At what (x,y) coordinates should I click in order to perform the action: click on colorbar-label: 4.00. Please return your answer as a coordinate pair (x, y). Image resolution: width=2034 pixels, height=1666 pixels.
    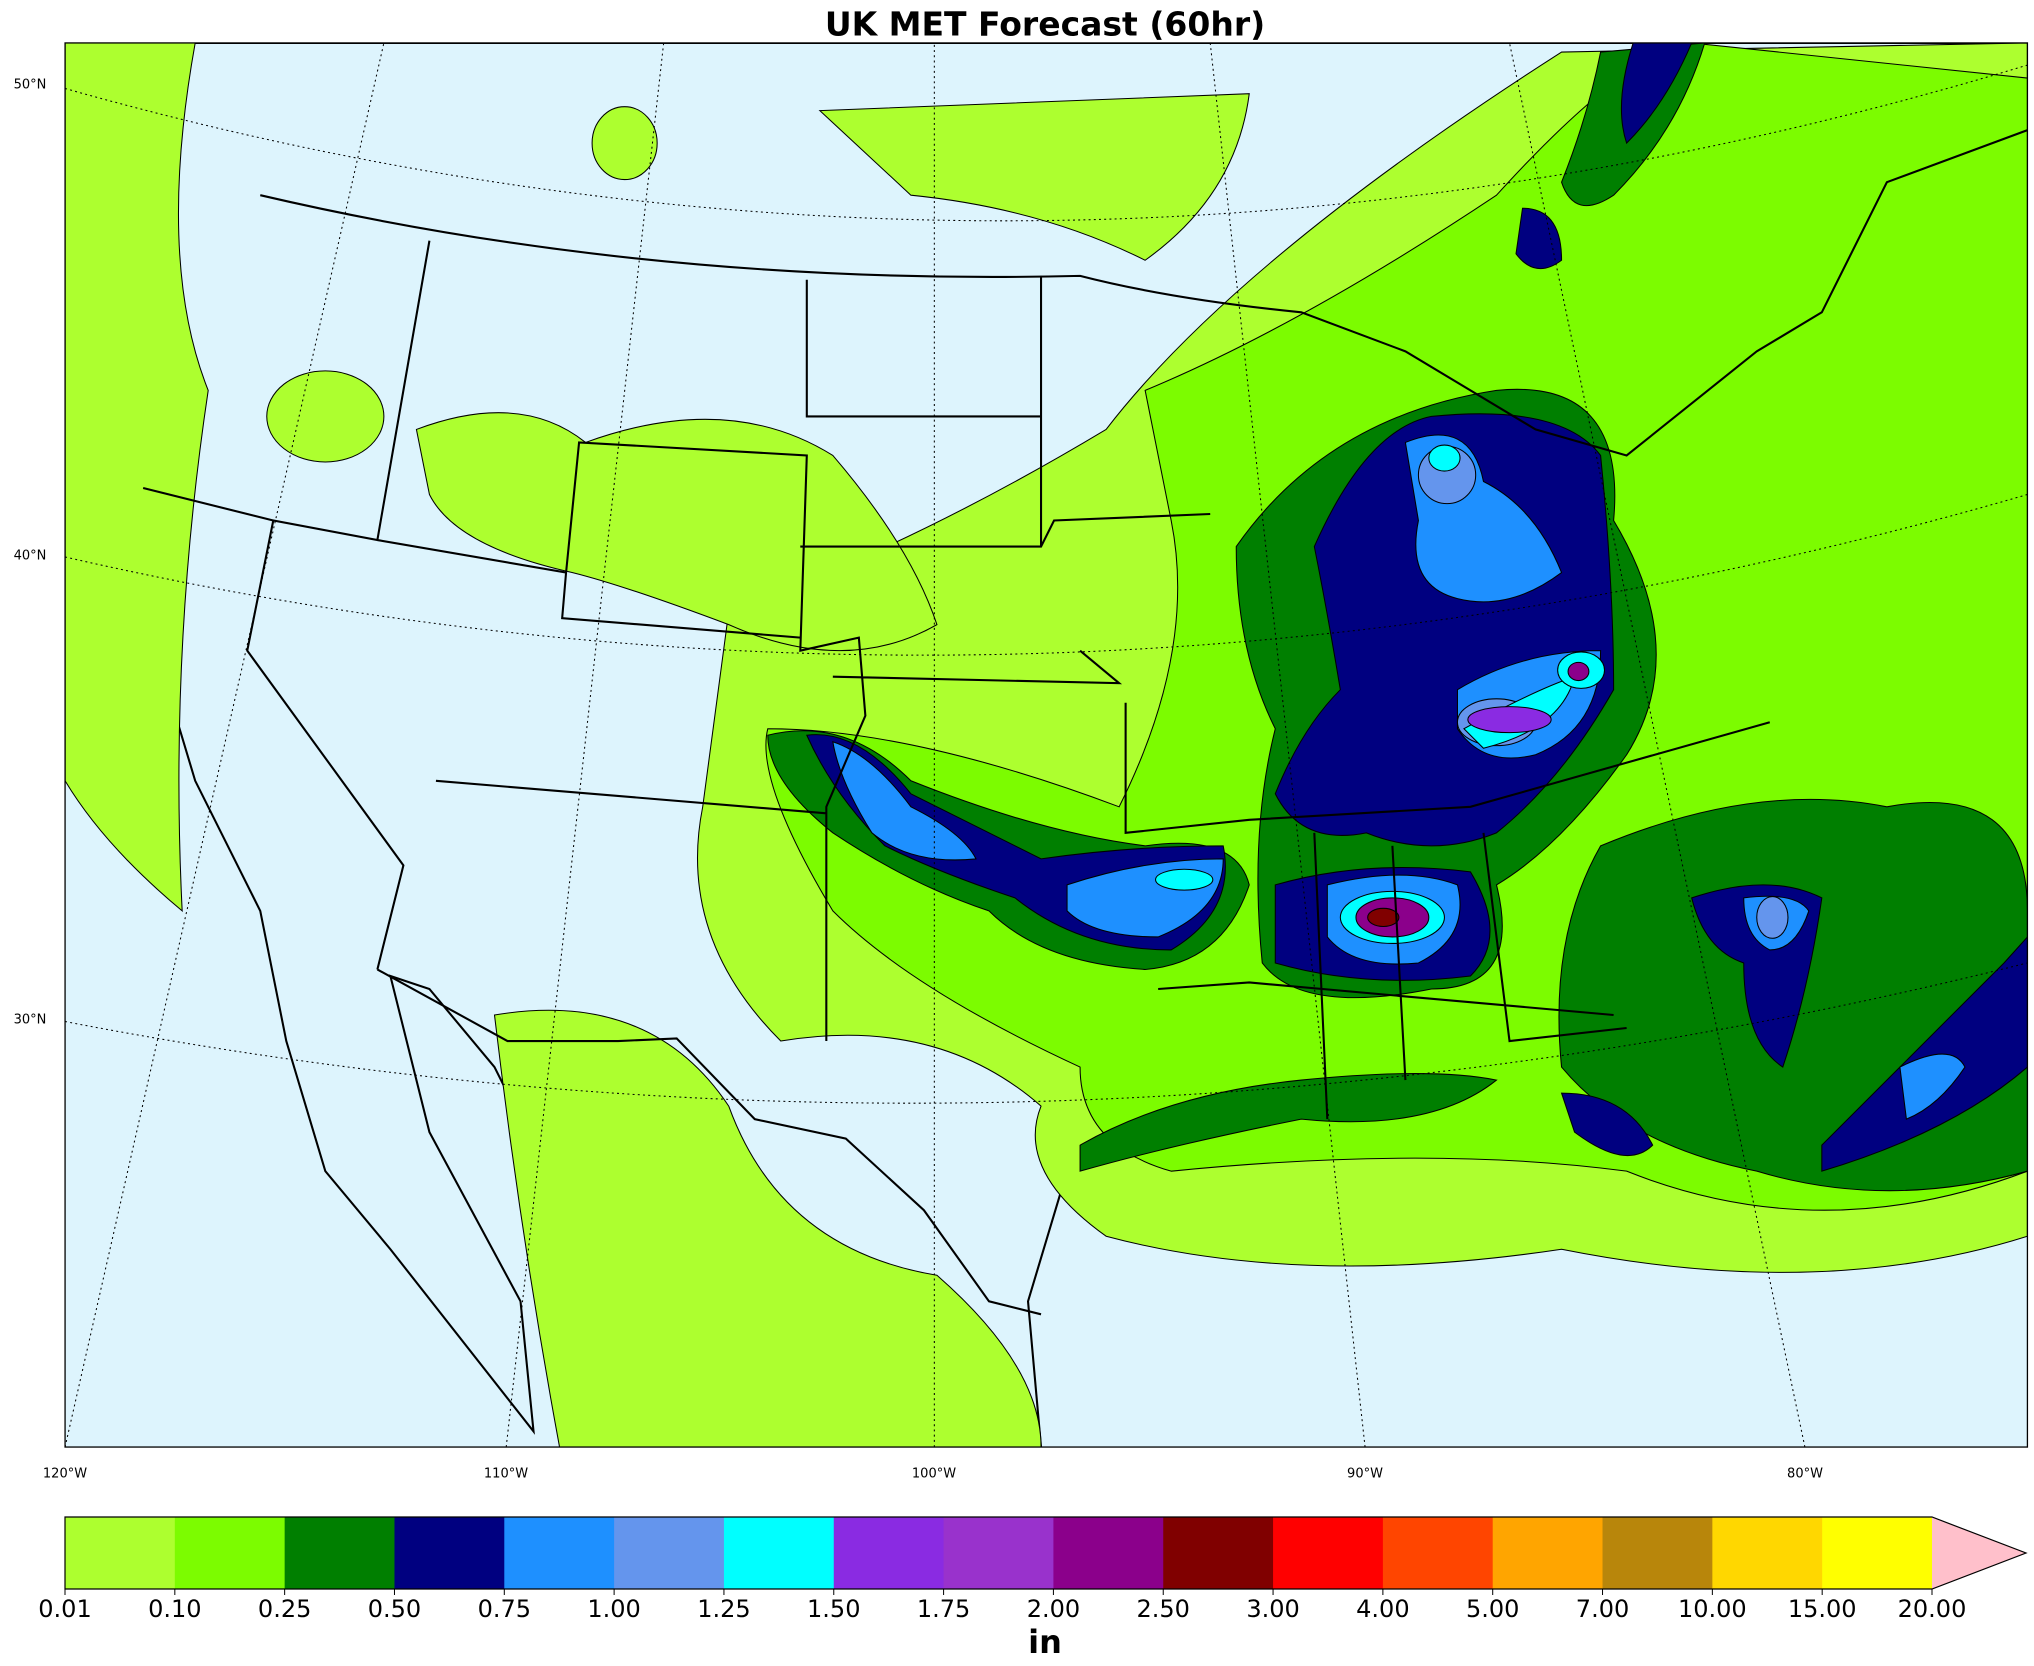
    Looking at the image, I should click on (1382, 1609).